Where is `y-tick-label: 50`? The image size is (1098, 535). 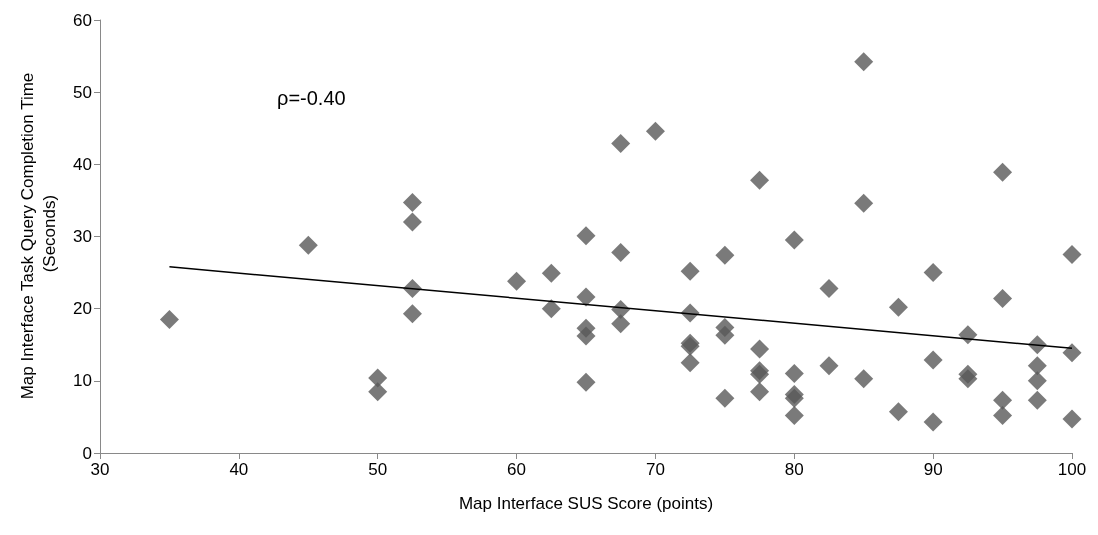 y-tick-label: 50 is located at coordinates (82, 92).